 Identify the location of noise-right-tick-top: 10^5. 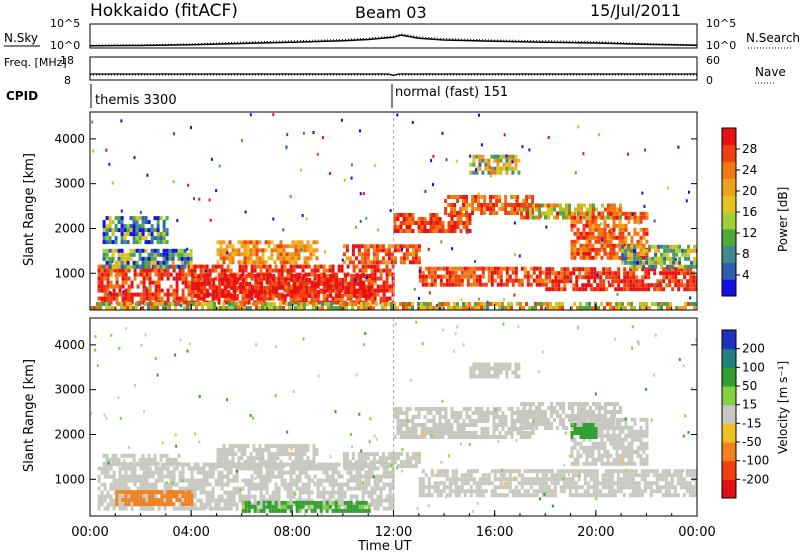
(721, 23).